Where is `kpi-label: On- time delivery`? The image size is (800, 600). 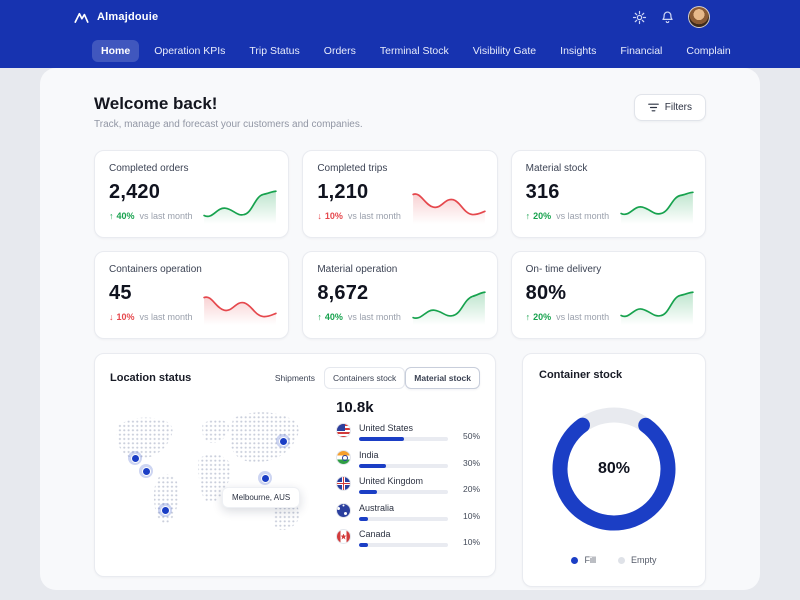 kpi-label: On- time delivery is located at coordinates (563, 269).